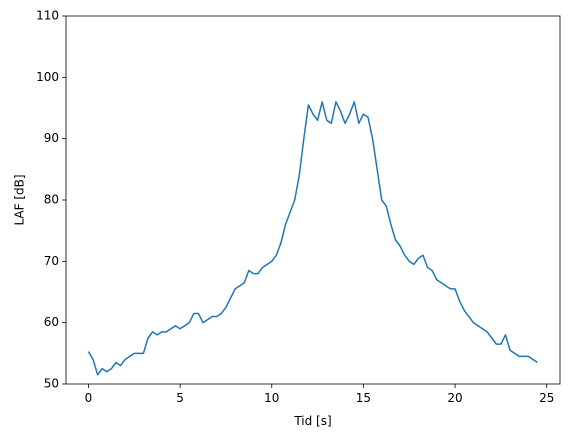 The image size is (571, 442). Describe the element at coordinates (546, 398) in the screenshot. I see `x-tick-label: 25` at that location.